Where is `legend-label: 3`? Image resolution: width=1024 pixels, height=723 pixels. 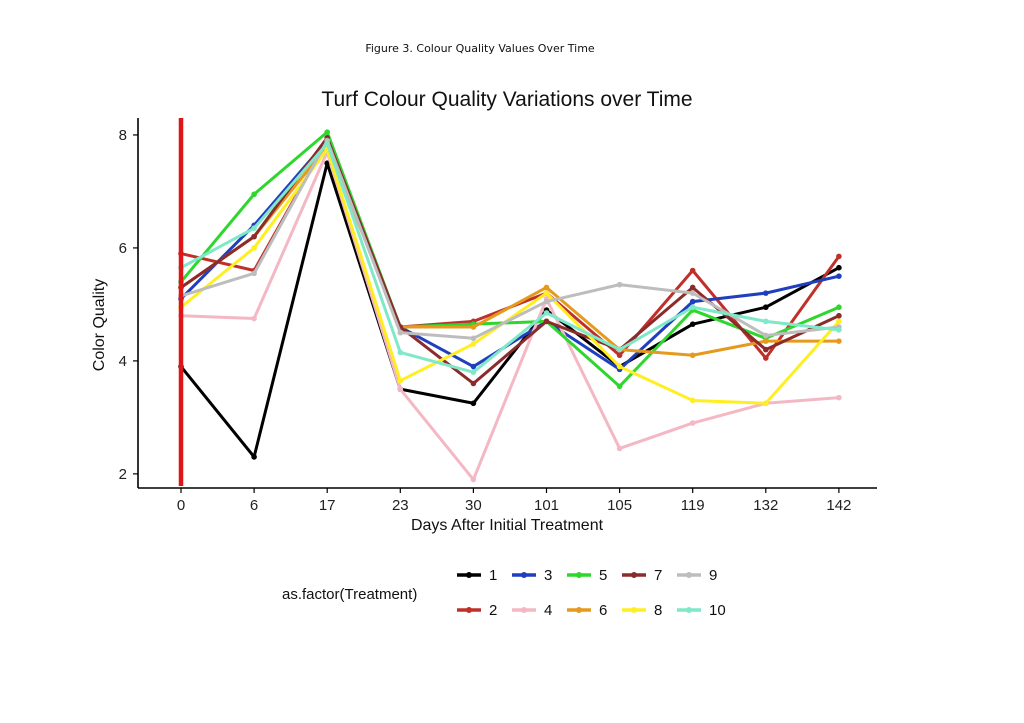 legend-label: 3 is located at coordinates (548, 575).